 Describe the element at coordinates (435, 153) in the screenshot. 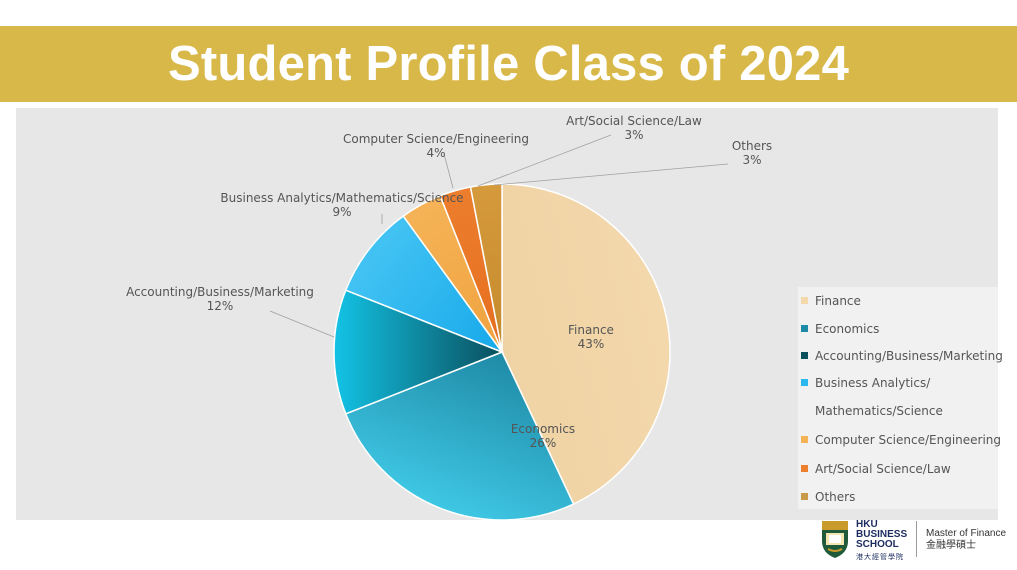

I see `slice-value-computer-science-engineering: 4%` at that location.